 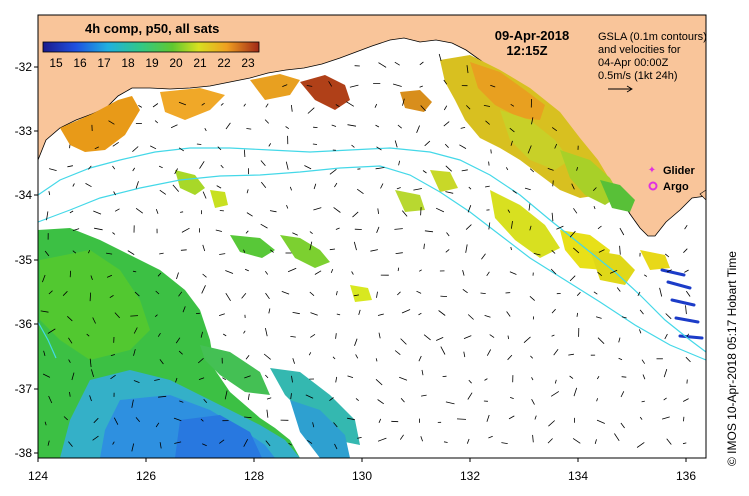 I want to click on lat-tick: -32, so click(x=24, y=67).